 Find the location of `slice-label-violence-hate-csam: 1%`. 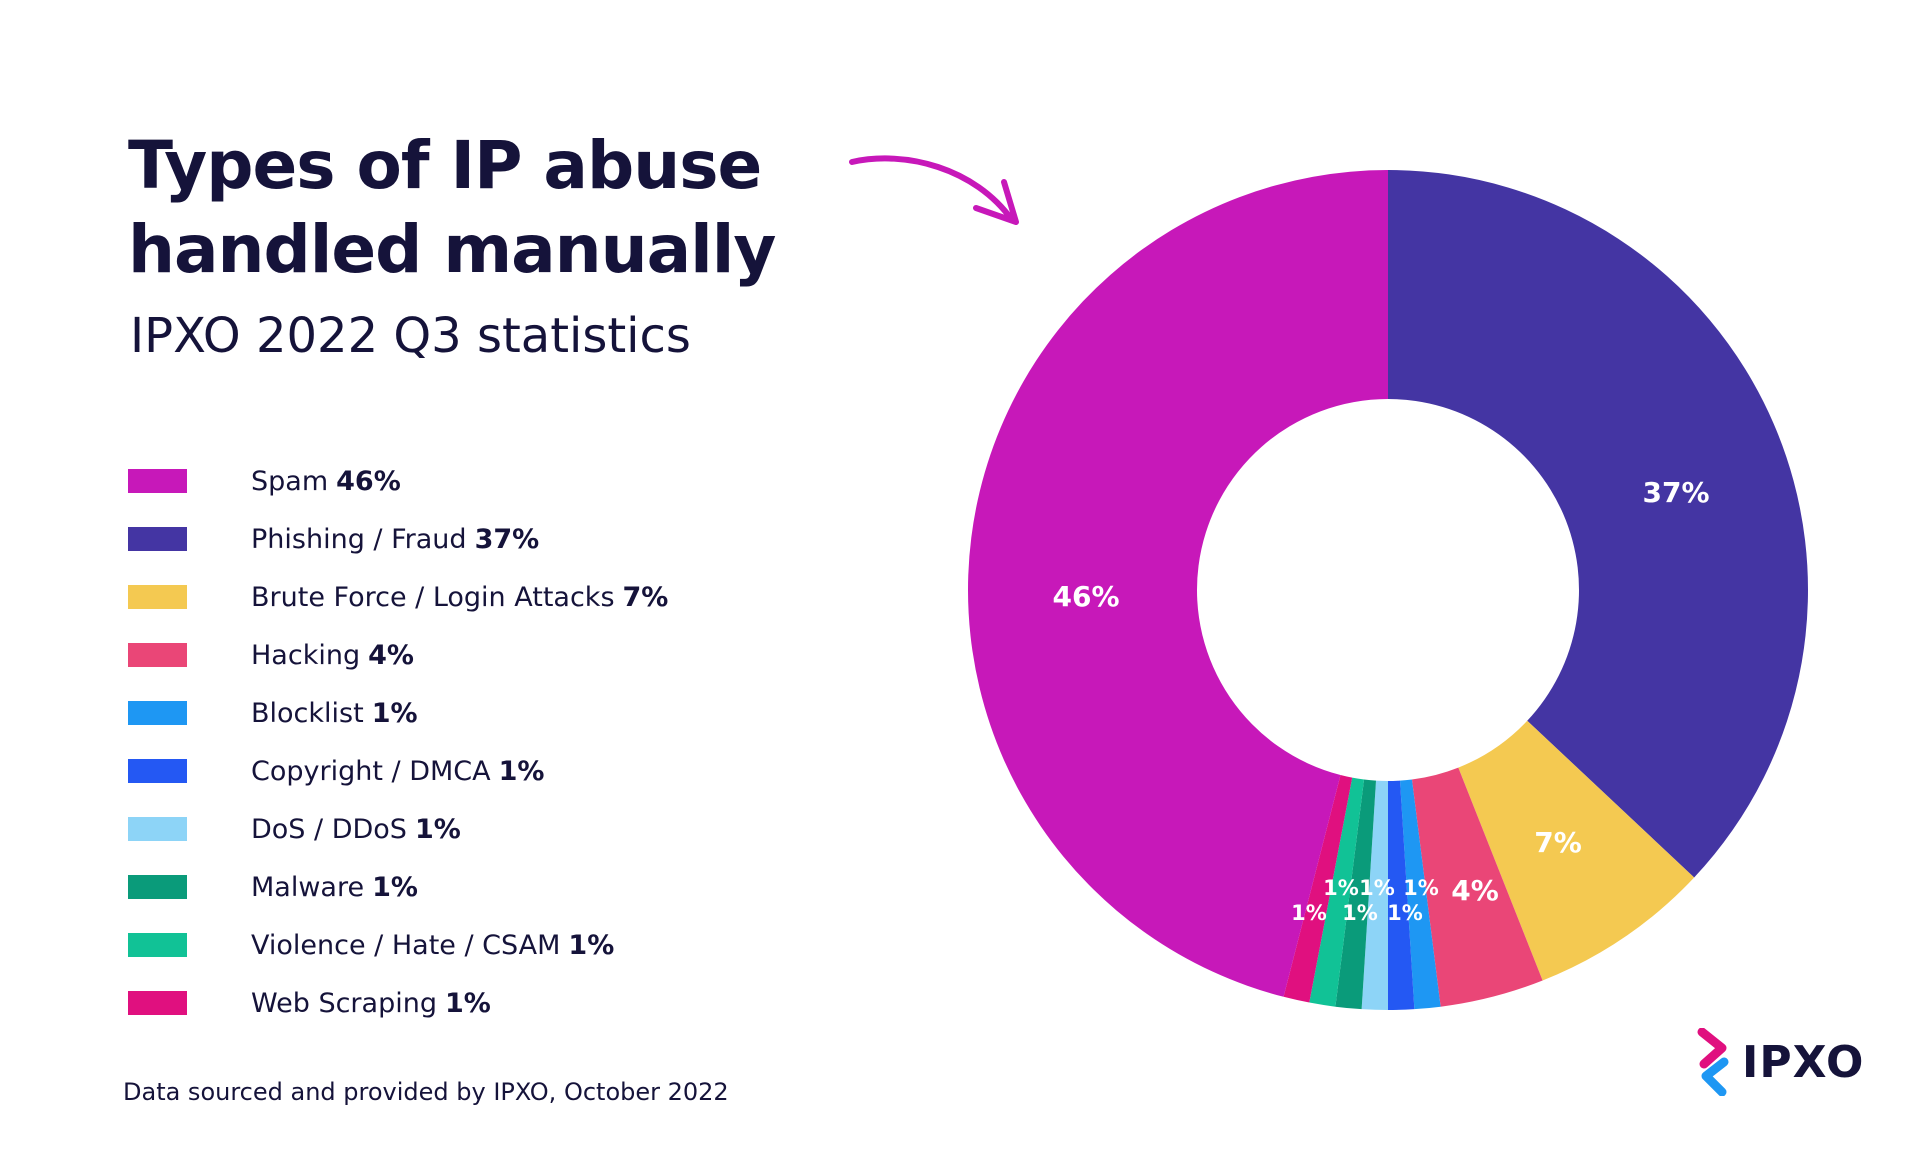

slice-label-violence-hate-csam: 1% is located at coordinates (1341, 888).